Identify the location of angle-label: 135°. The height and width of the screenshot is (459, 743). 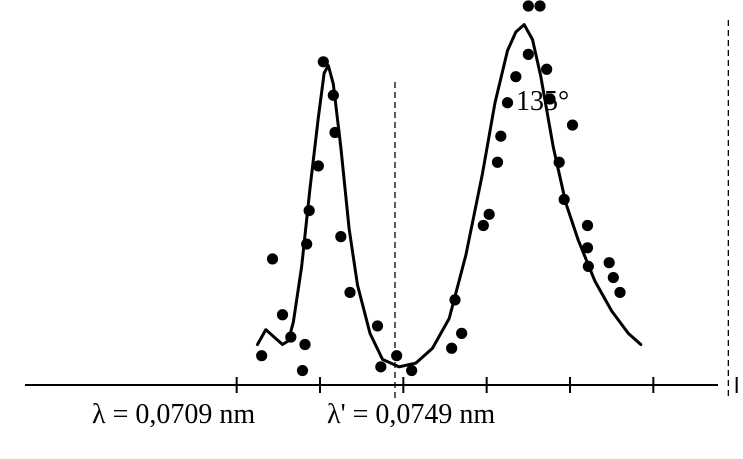
(542, 101).